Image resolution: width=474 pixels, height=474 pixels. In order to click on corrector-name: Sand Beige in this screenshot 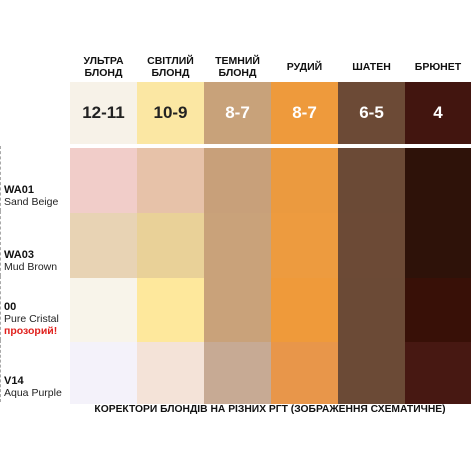, I will do `click(31, 202)`.